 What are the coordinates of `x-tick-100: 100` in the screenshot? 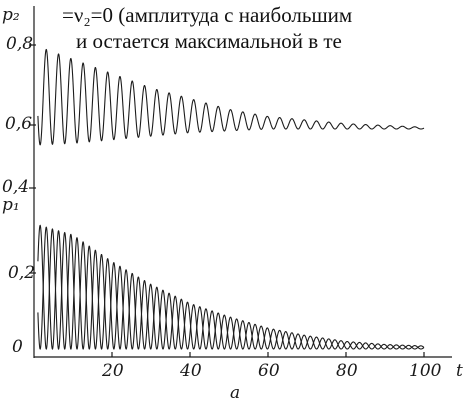 It's located at (425, 371).